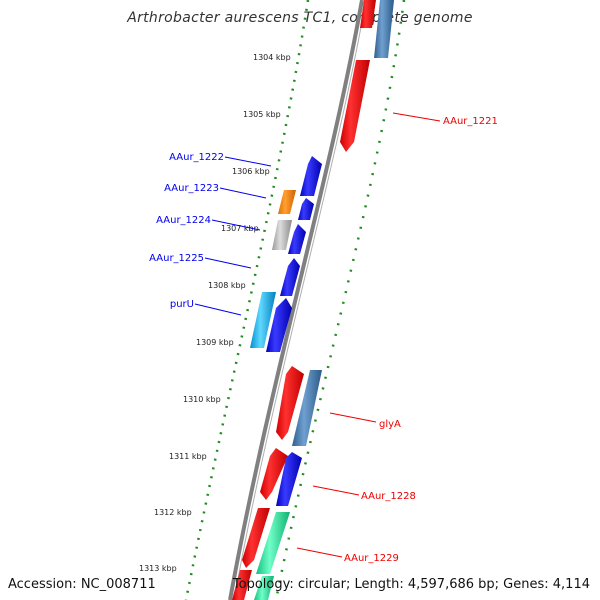 This screenshot has height=600, width=600. What do you see at coordinates (196, 157) in the screenshot?
I see `label-aaur-1222: AAur_1222` at bounding box center [196, 157].